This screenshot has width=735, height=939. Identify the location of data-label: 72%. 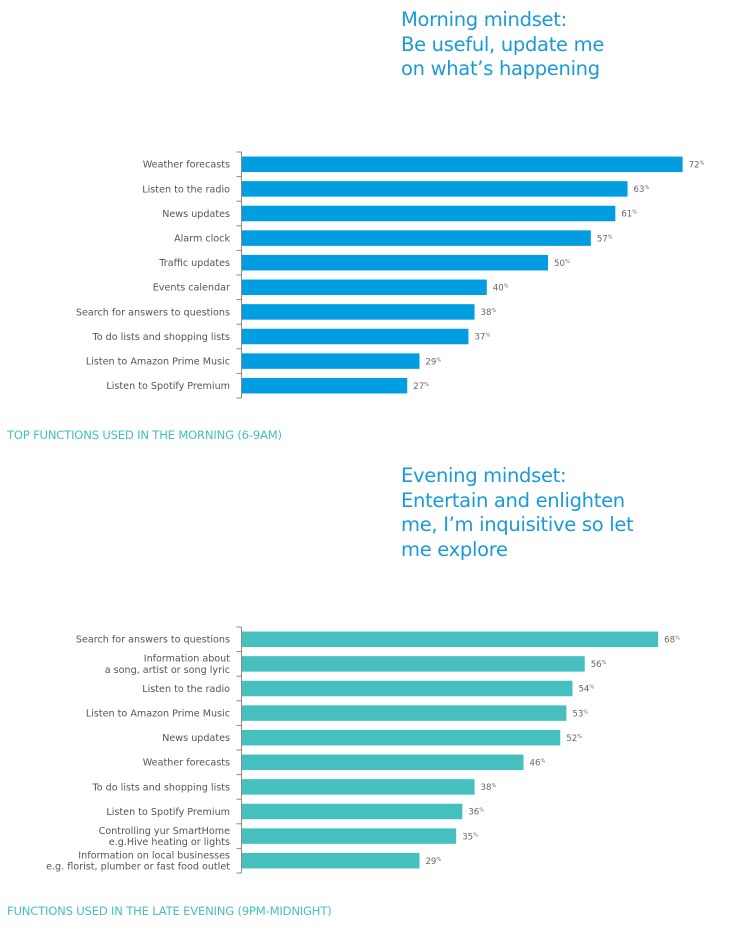
(697, 166).